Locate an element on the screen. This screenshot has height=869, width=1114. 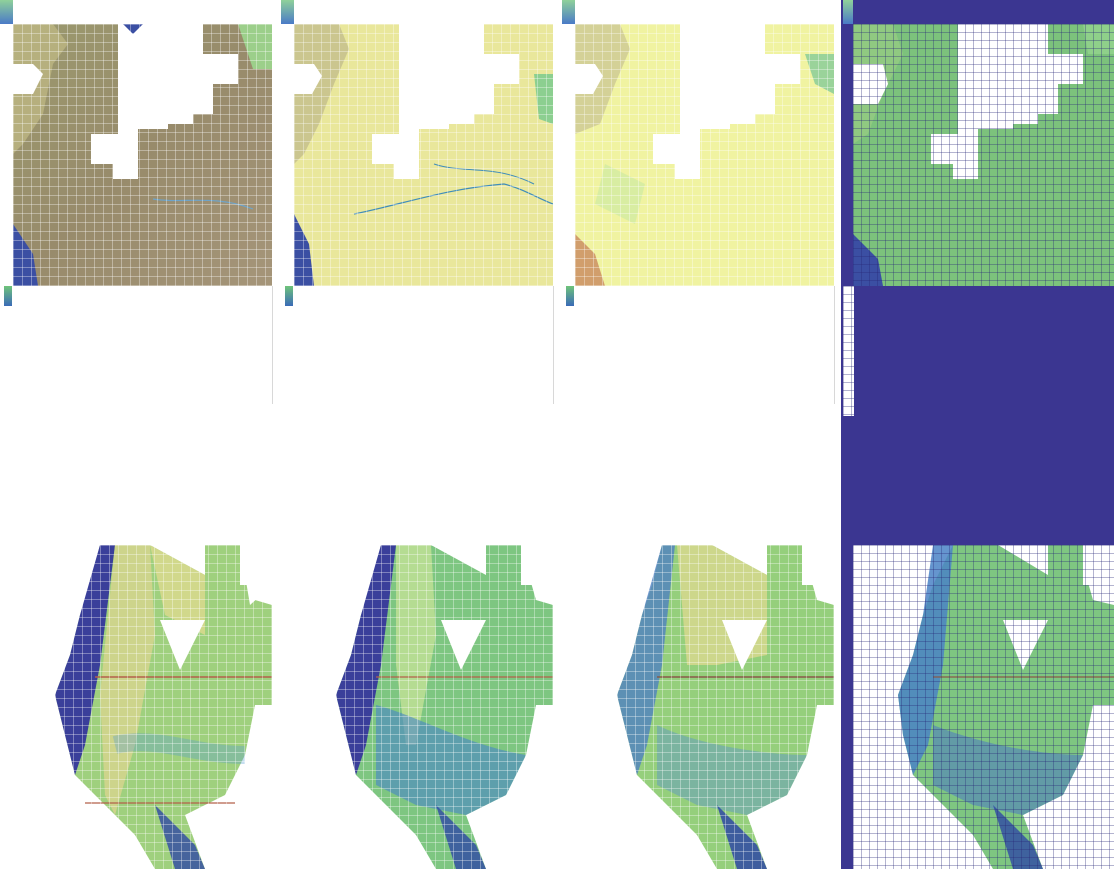
map-panel-row1-col1 is located at coordinates (142, 155).